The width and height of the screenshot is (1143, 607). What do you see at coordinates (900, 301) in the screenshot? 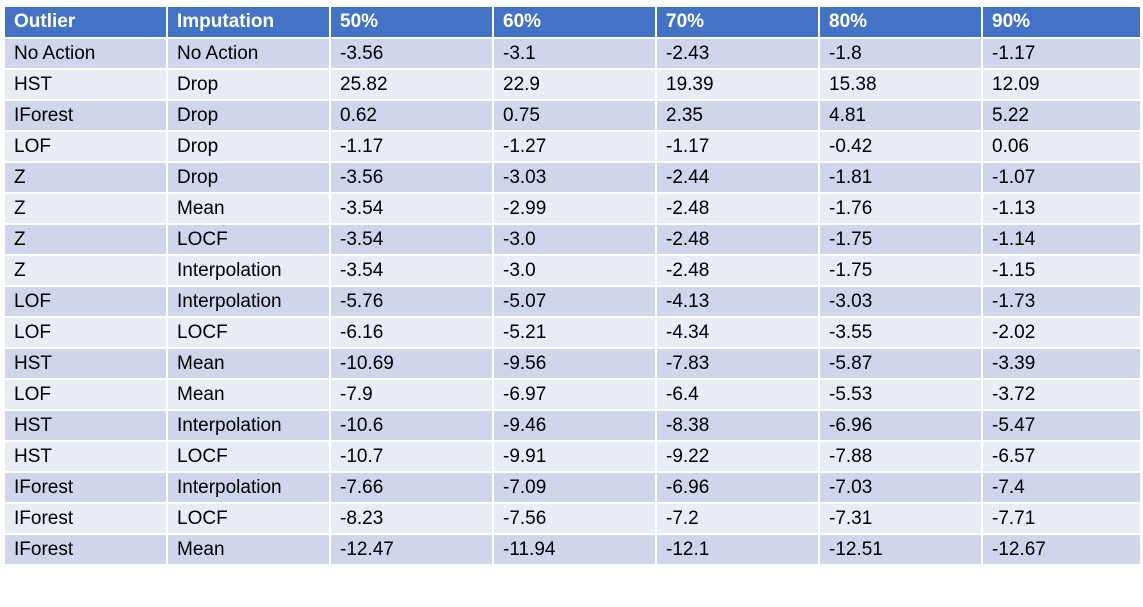
I see `value-80-cell: -3.03` at bounding box center [900, 301].